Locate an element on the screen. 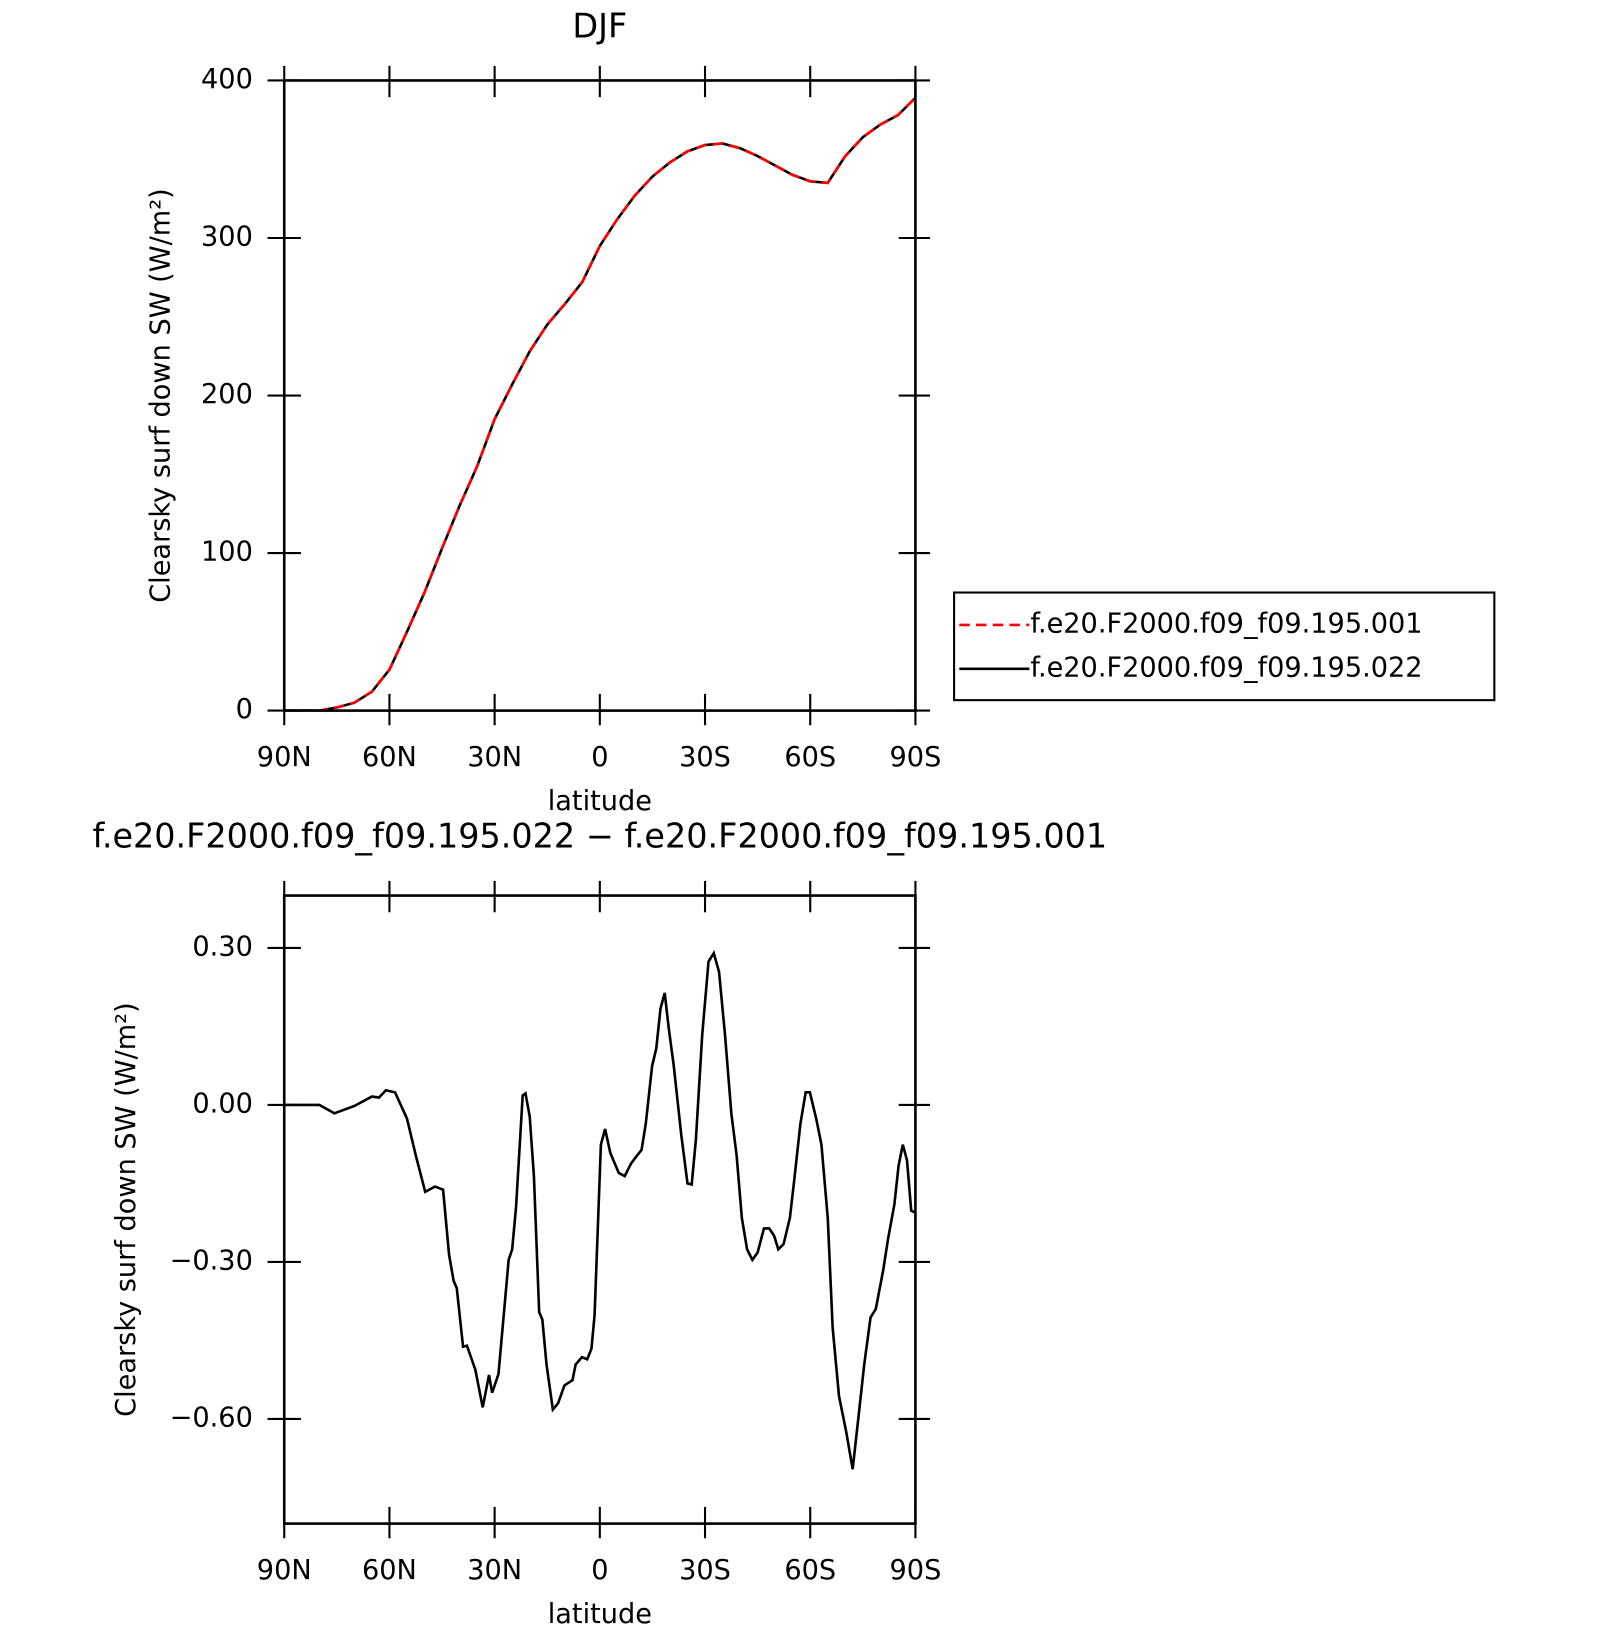  y-tick-label: 100 is located at coordinates (227, 552).